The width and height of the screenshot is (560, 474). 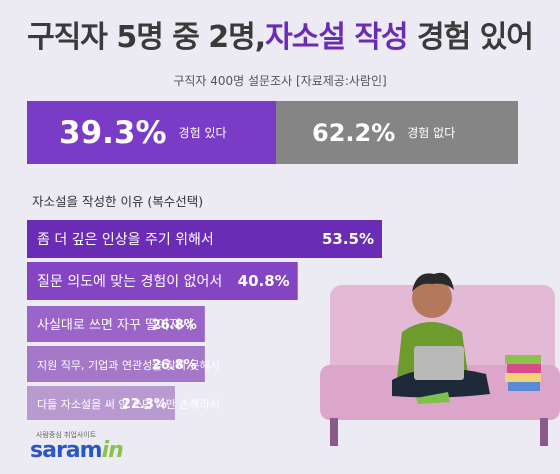 What do you see at coordinates (336, 37) in the screenshot?
I see `title-highlight: 자소설 작성` at bounding box center [336, 37].